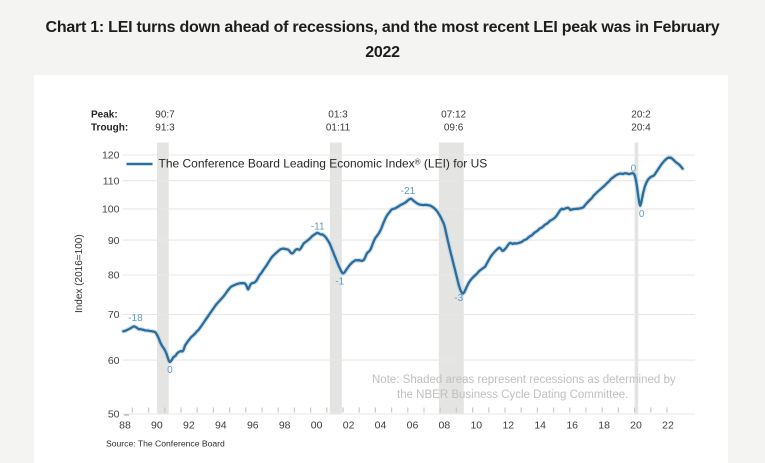 The width and height of the screenshot is (765, 463). I want to click on svg-text: 80, so click(114, 276).